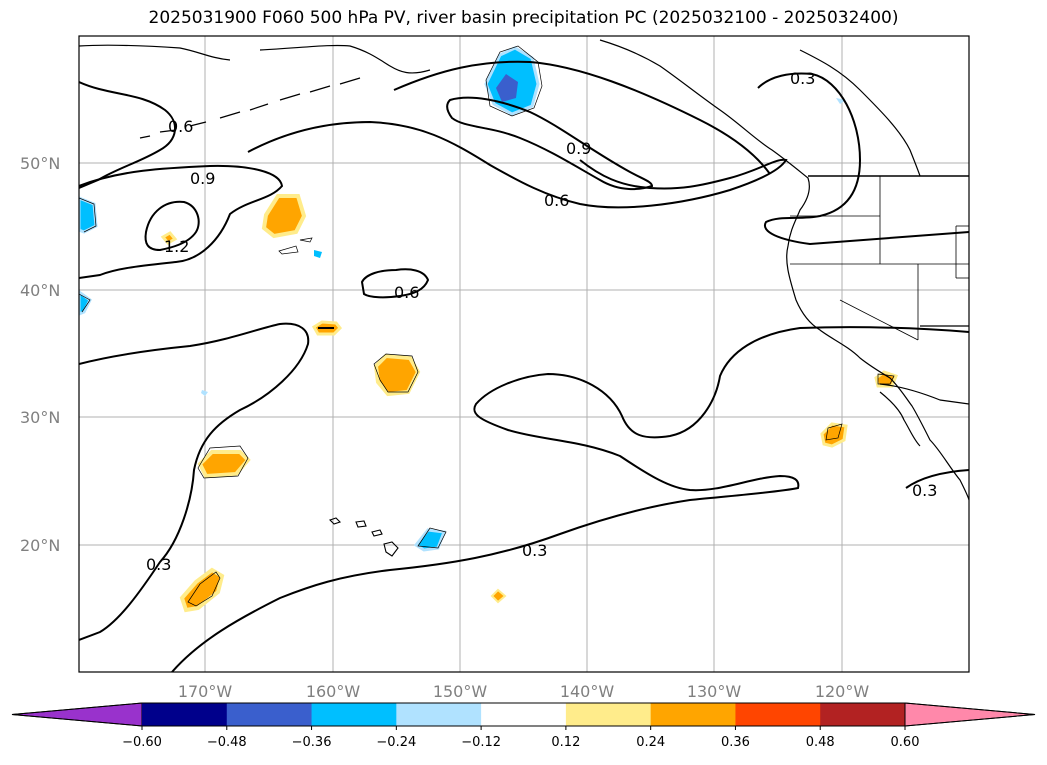 The image size is (1047, 765). What do you see at coordinates (40, 290) in the screenshot?
I see `lat-label: 40°N` at bounding box center [40, 290].